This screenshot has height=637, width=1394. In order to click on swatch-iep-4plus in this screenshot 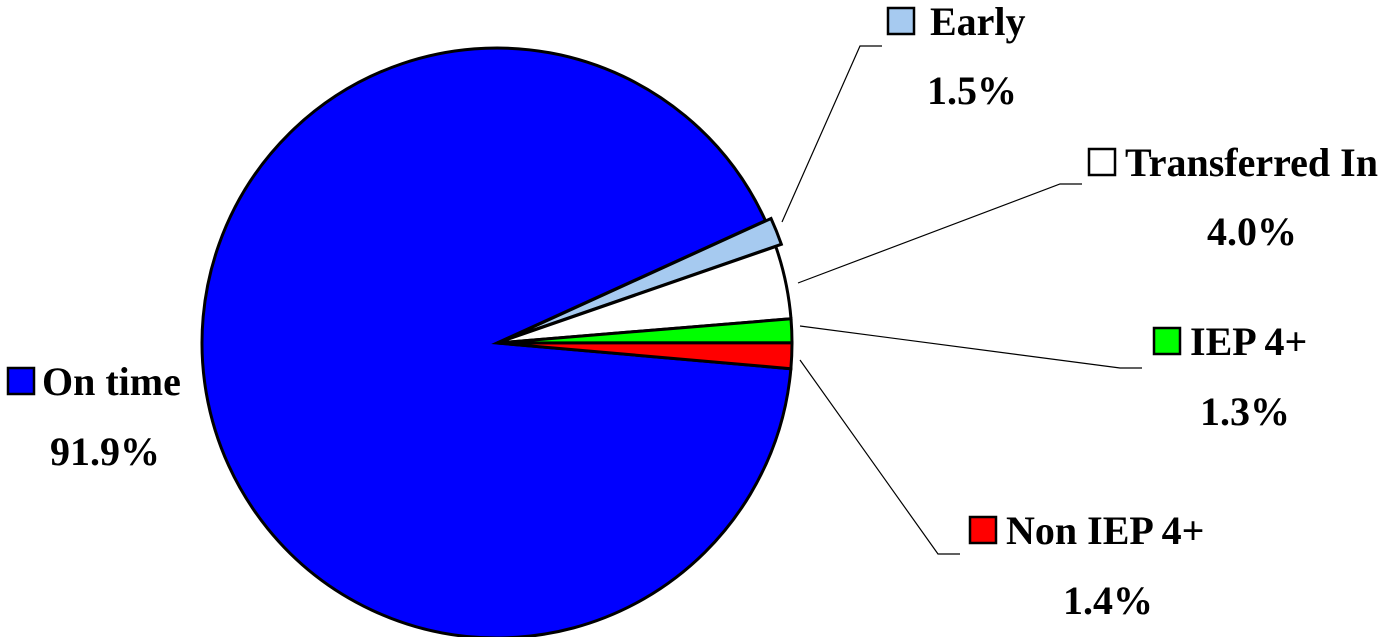, I will do `click(1167, 341)`.